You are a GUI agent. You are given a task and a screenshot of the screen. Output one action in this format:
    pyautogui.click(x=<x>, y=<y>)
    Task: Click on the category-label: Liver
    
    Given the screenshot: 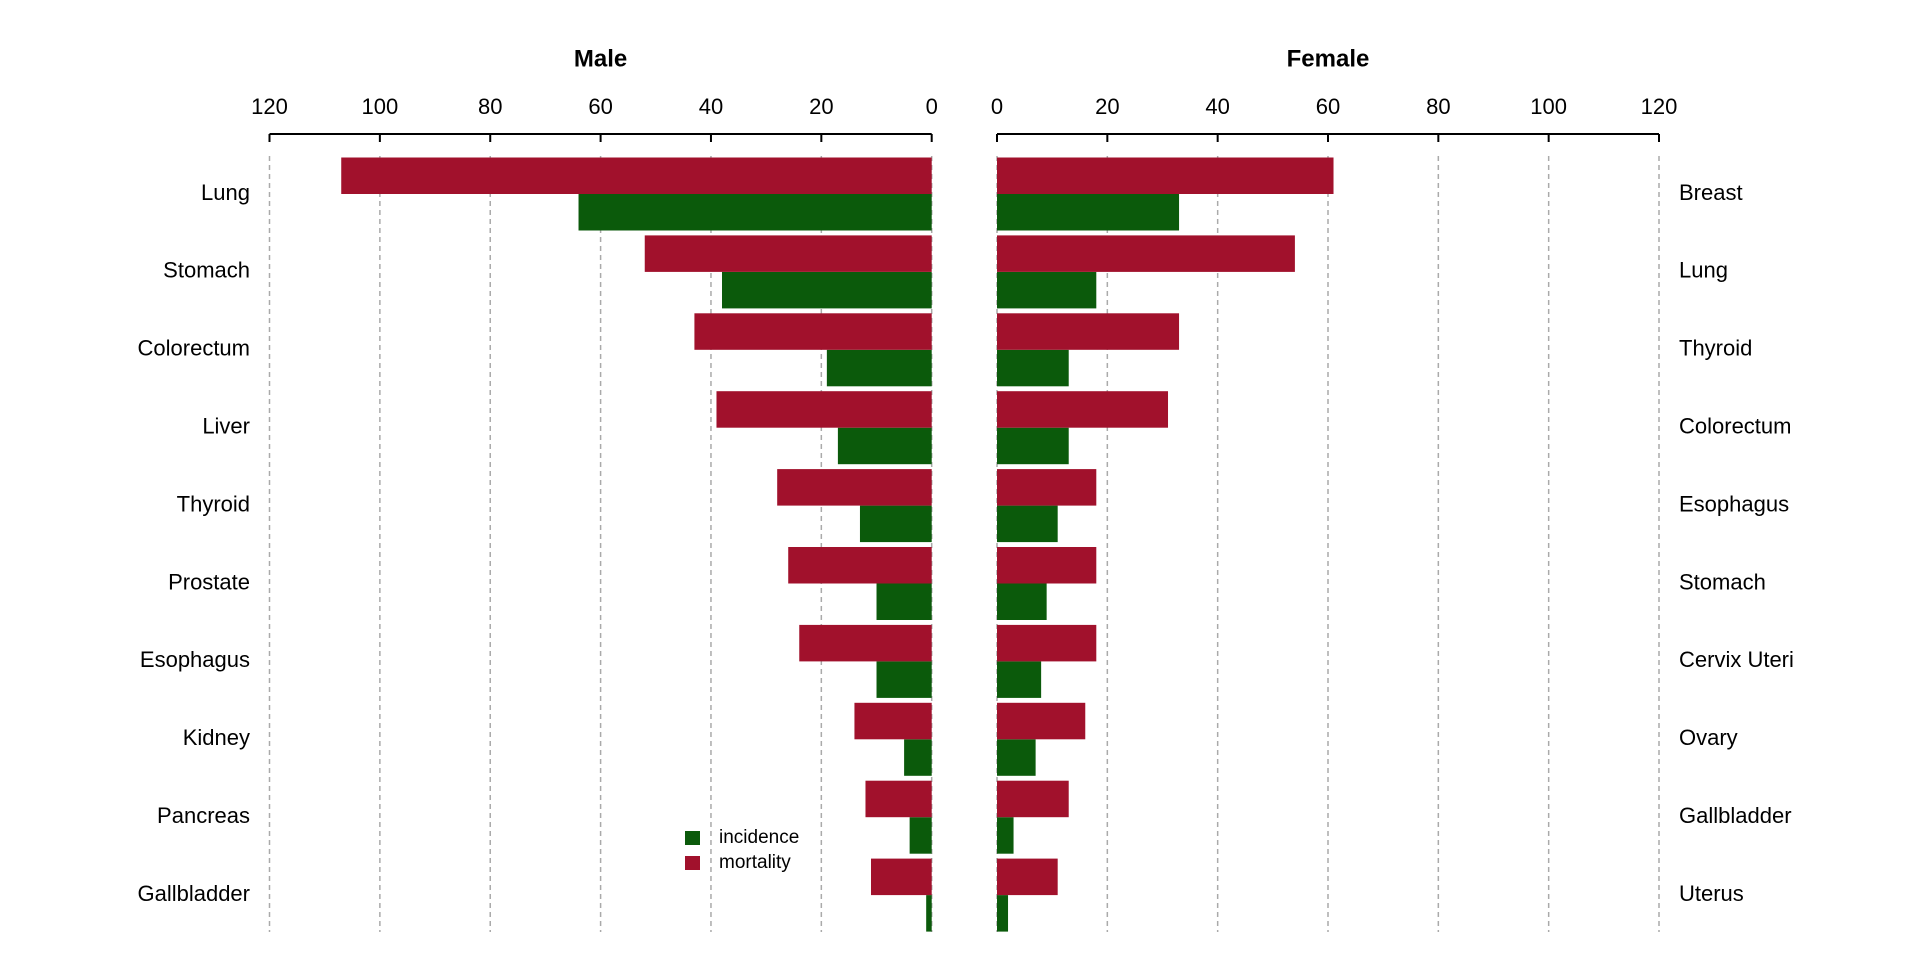 What is the action you would take?
    pyautogui.click(x=226, y=426)
    